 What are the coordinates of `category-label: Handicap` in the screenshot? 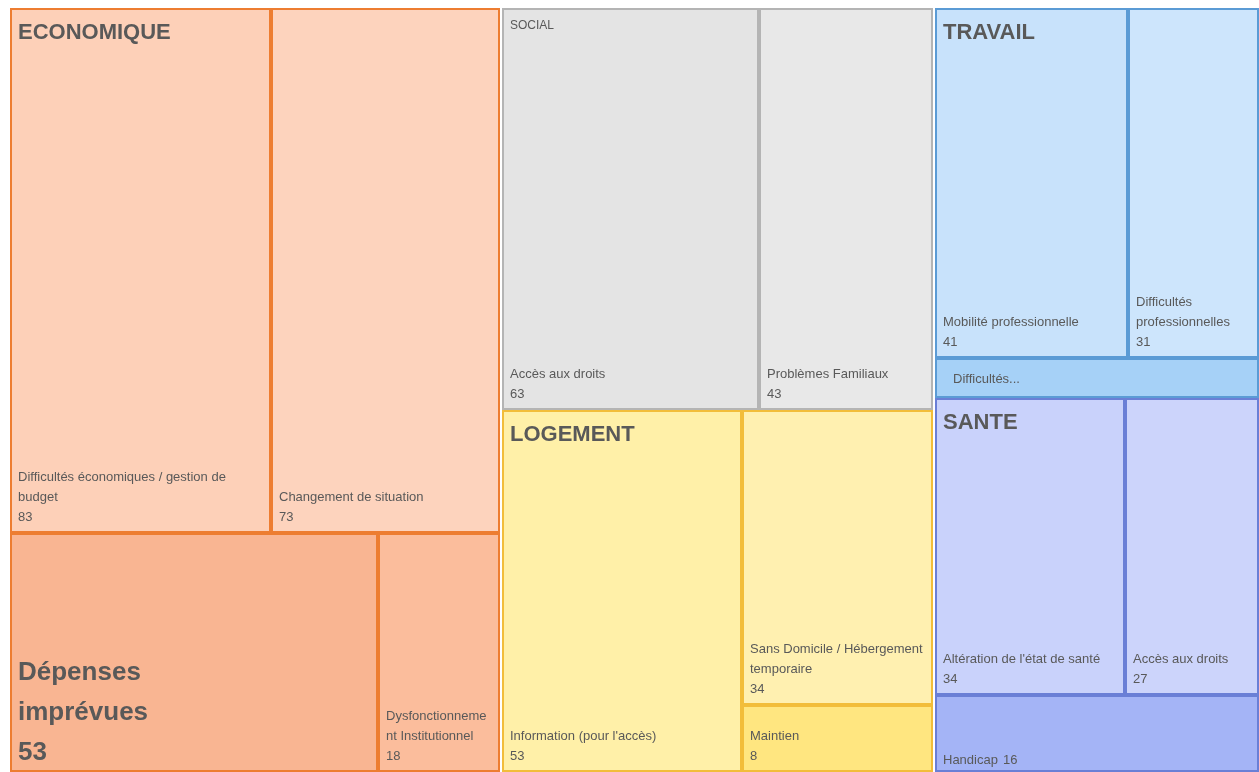 It's located at (970, 759).